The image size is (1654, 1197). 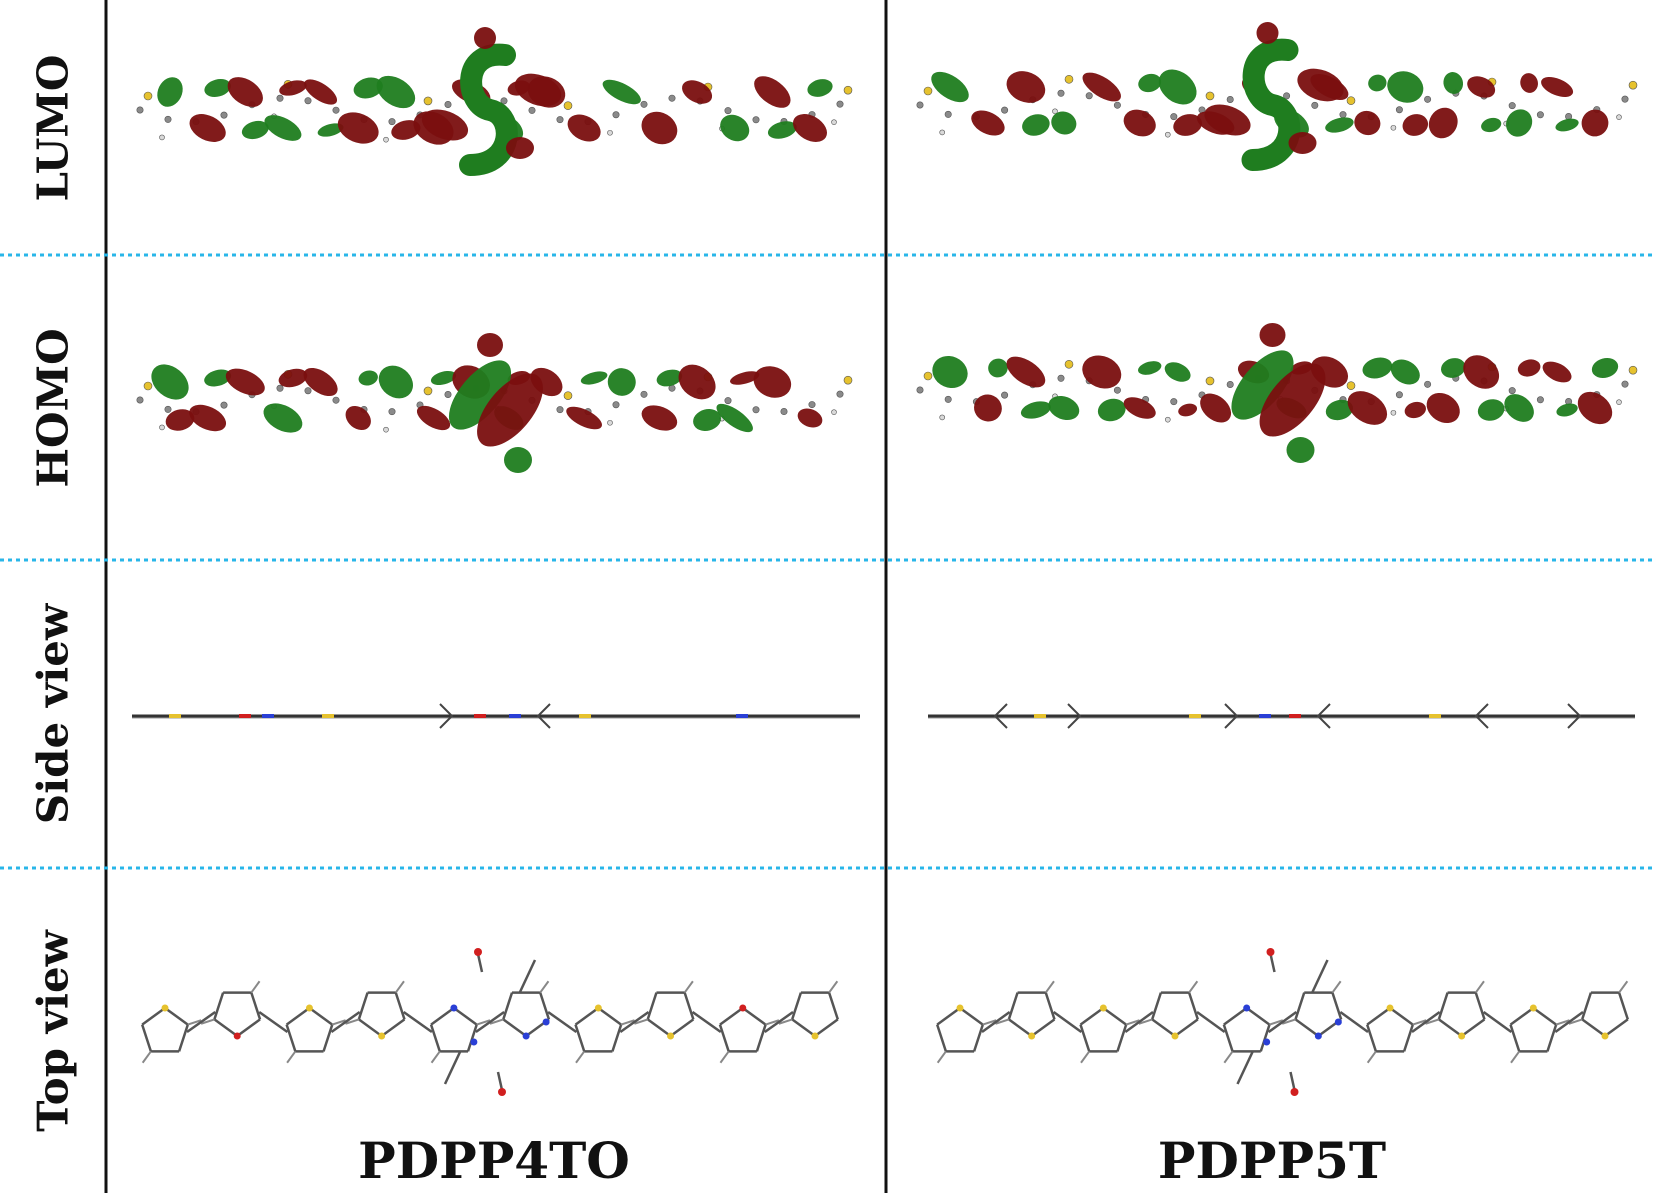 I want to click on pdpp4to-side-view, so click(x=496, y=716).